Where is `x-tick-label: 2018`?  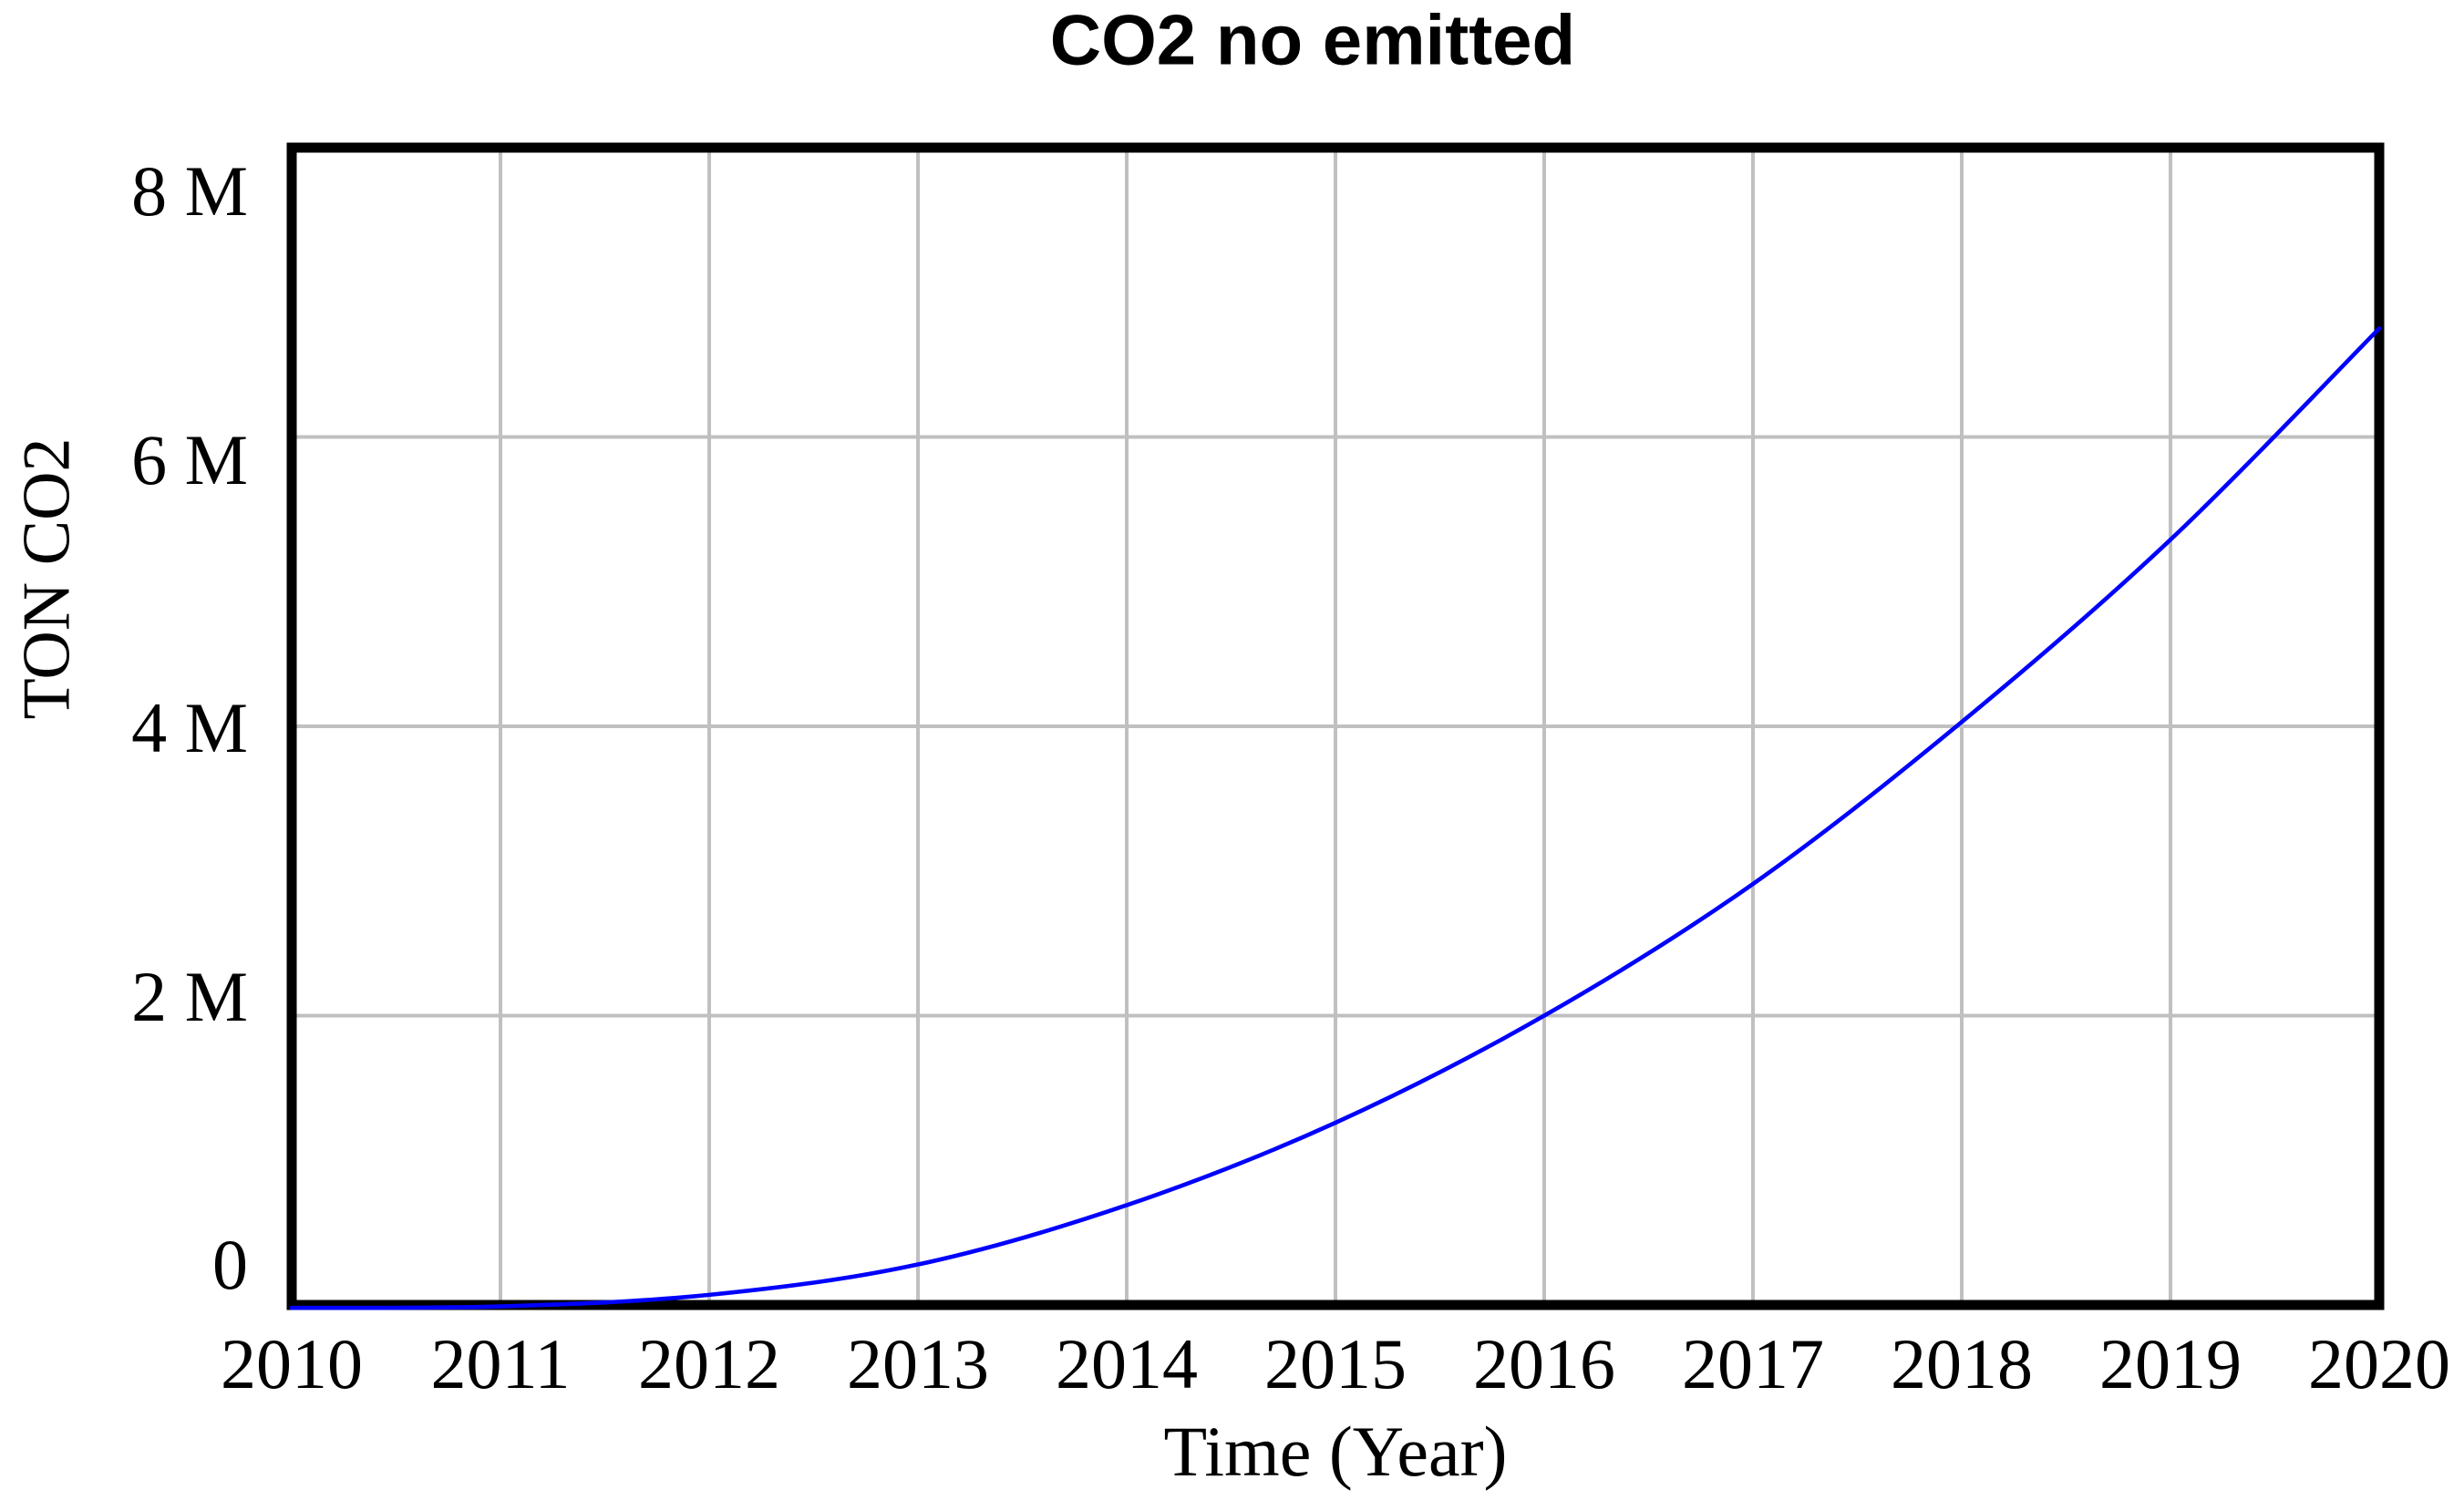
x-tick-label: 2018 is located at coordinates (1962, 1363).